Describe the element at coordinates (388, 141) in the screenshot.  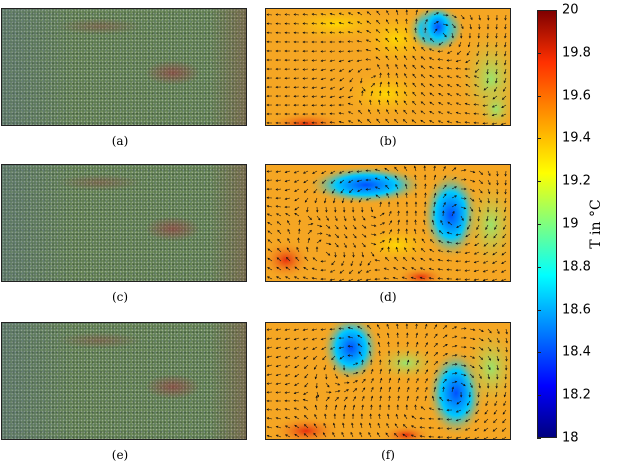
I see `caption-b: (b)` at that location.